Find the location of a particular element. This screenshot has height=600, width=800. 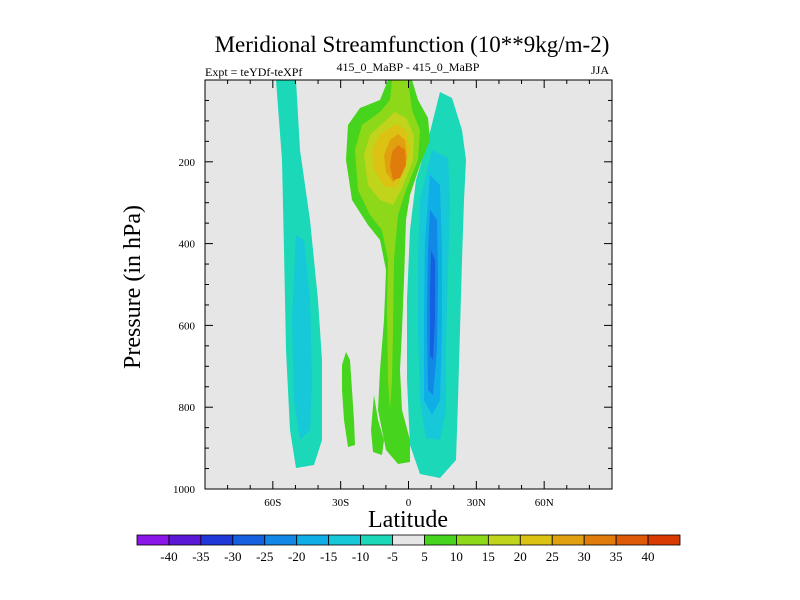

colorbar-label: -25 is located at coordinates (264, 556).